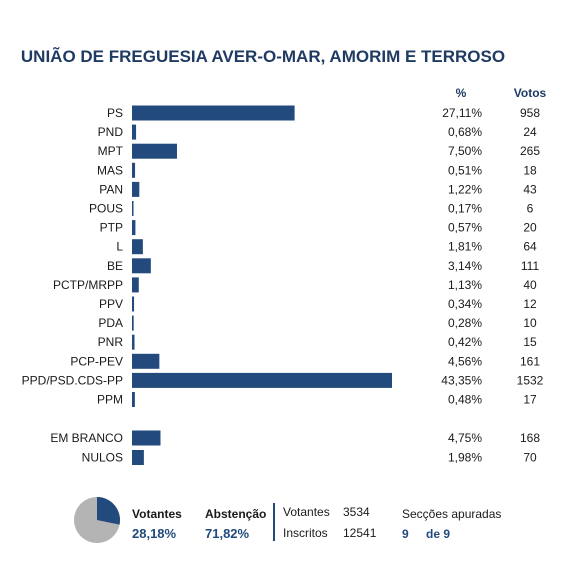 This screenshot has width=566, height=586. I want to click on party-row-pda: PDA 0,28% 10, so click(317, 323).